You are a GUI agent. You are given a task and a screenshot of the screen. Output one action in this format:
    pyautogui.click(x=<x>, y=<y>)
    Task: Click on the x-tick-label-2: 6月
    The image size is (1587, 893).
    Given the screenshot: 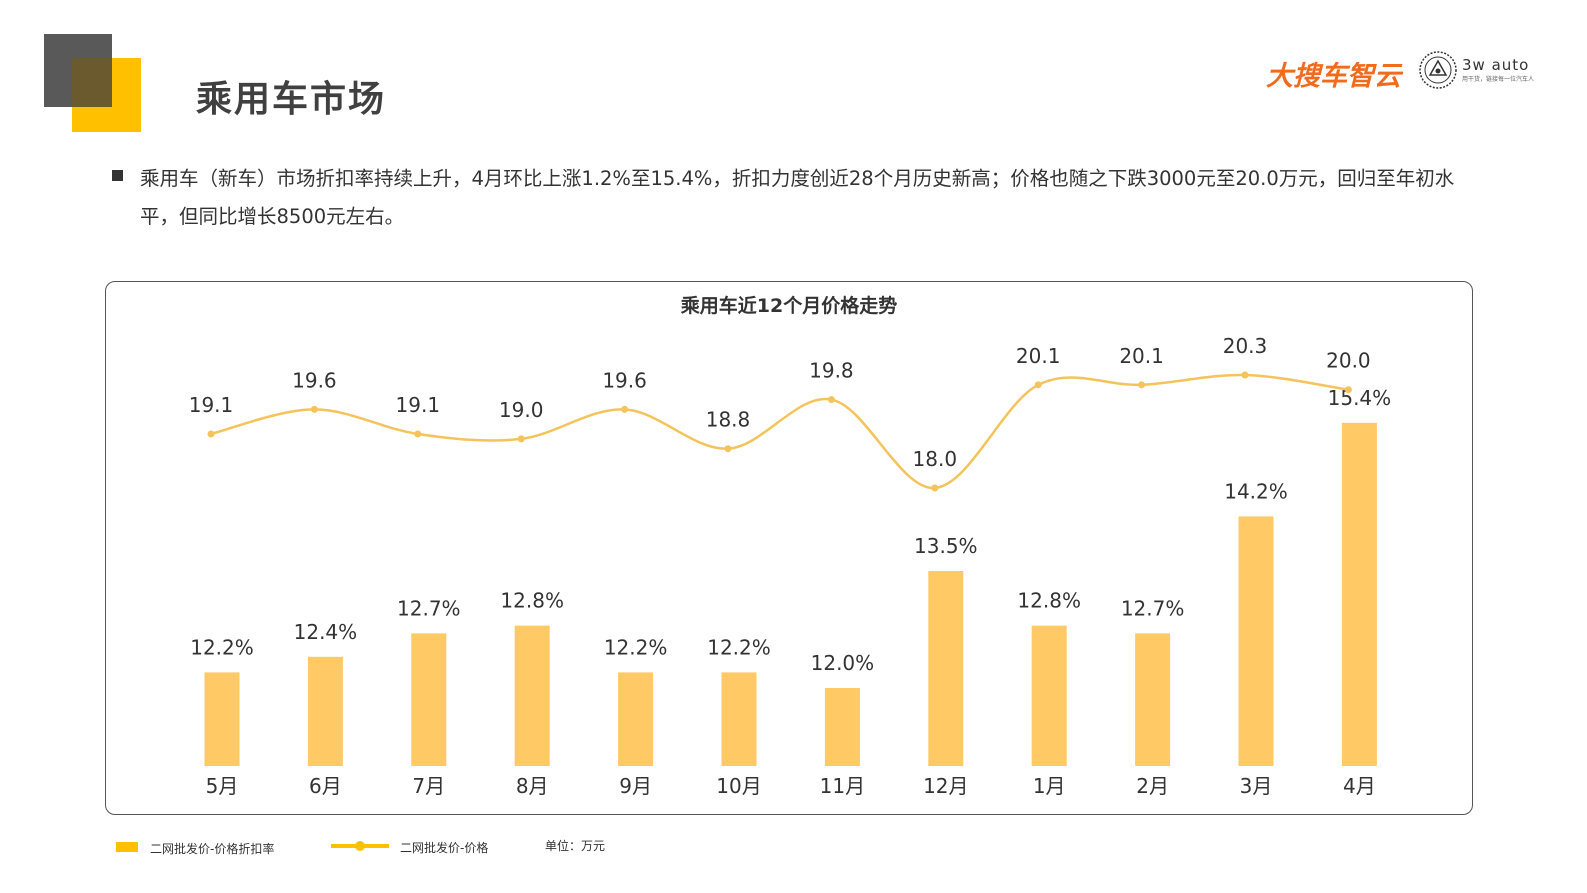 What is the action you would take?
    pyautogui.click(x=325, y=786)
    